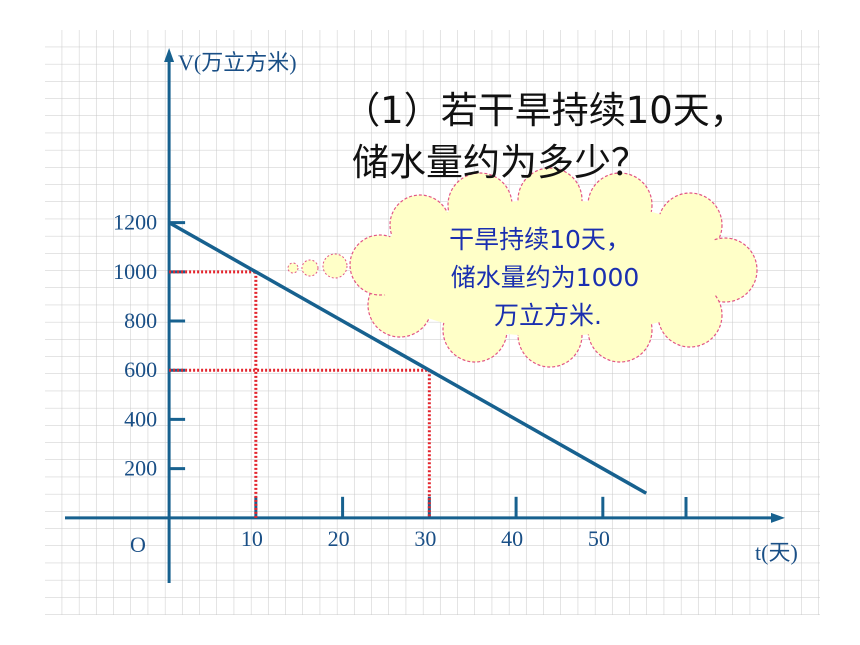 This screenshot has width=860, height=645. What do you see at coordinates (548, 315) in the screenshot?
I see `annotation-line: 万立方米.` at bounding box center [548, 315].